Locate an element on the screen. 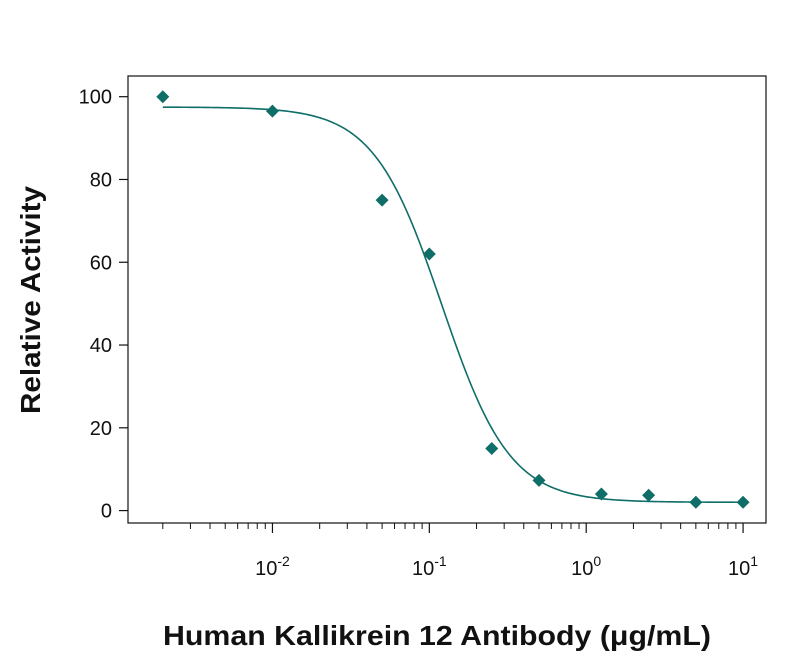  x-axis: 10⁻² 10⁻¹ 10⁰ 10¹ is located at coordinates (461, 551).